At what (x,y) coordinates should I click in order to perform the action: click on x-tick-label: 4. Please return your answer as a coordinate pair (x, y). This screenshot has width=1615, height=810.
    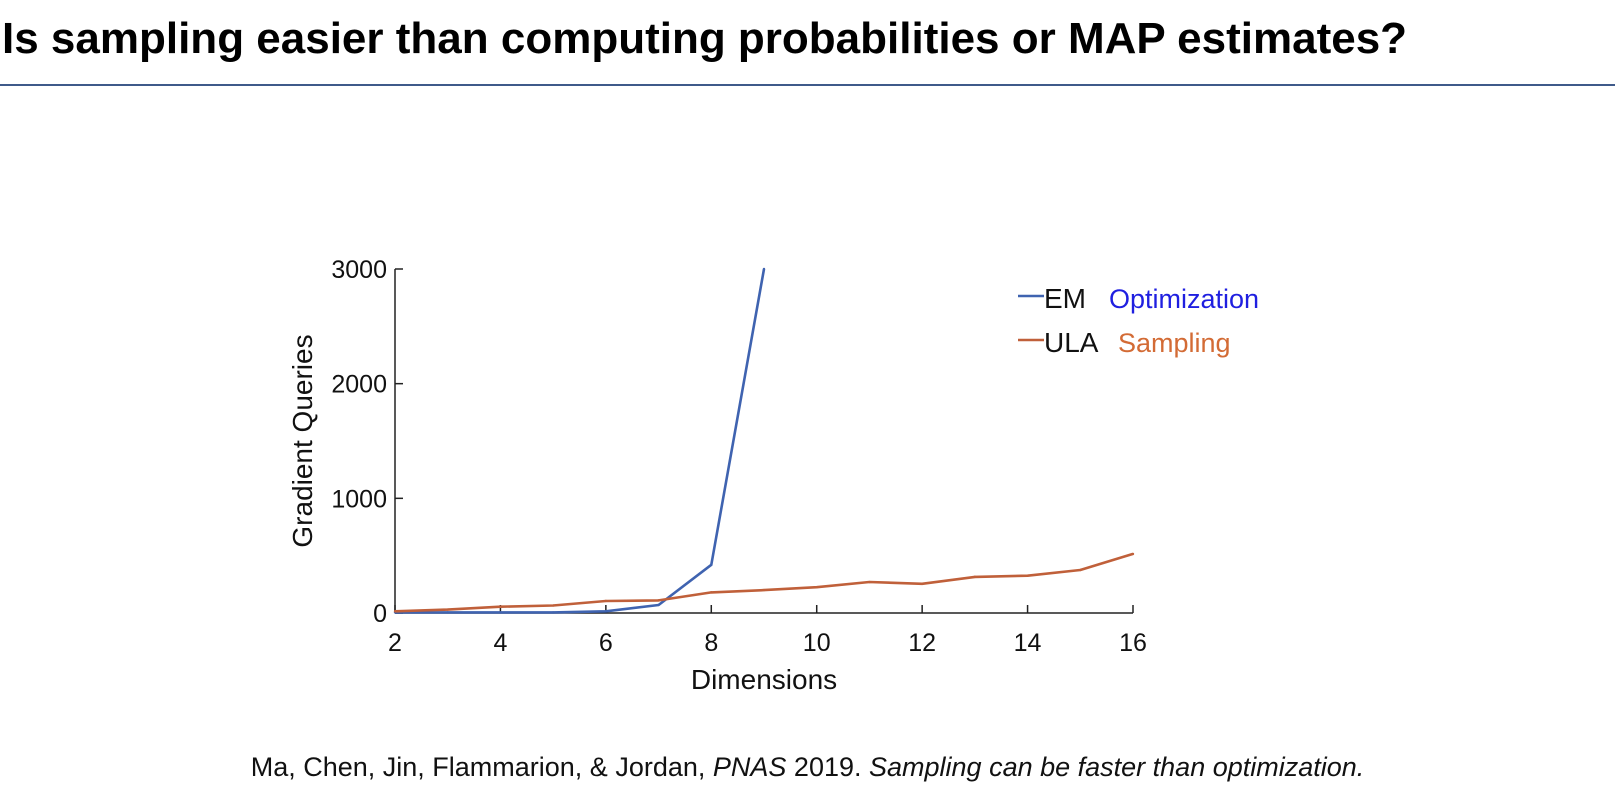
    Looking at the image, I should click on (500, 643).